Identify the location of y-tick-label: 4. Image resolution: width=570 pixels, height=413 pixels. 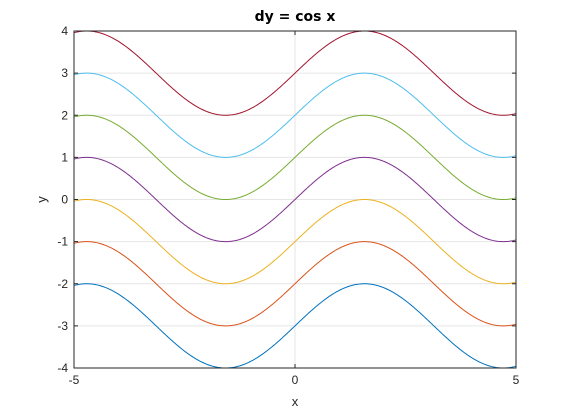
(64, 31).